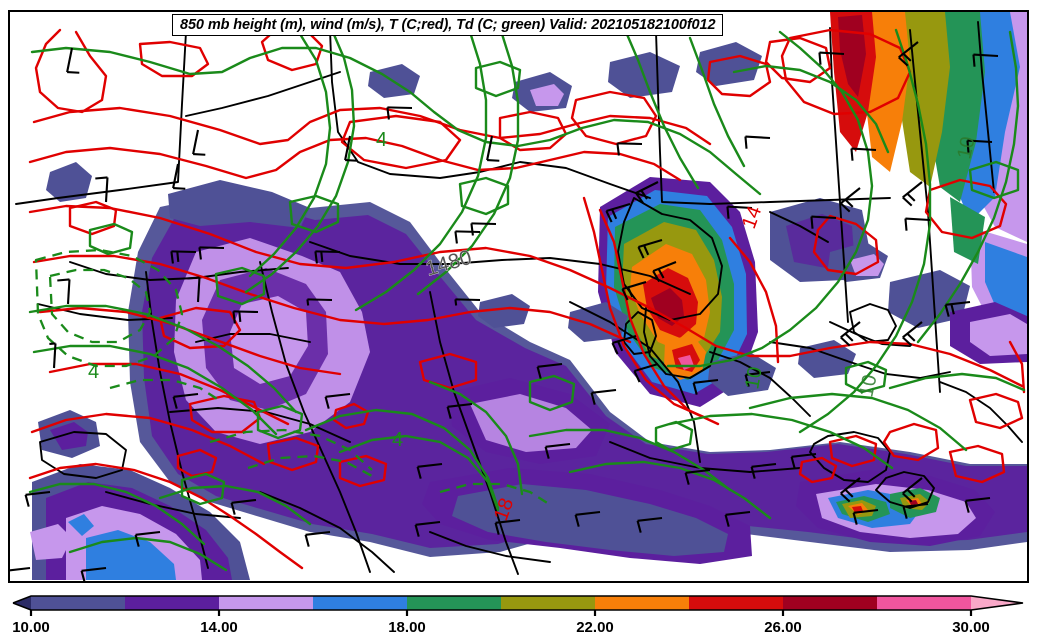  Describe the element at coordinates (381, 140) in the screenshot. I see `contour-label-td-4-a: 4` at that location.